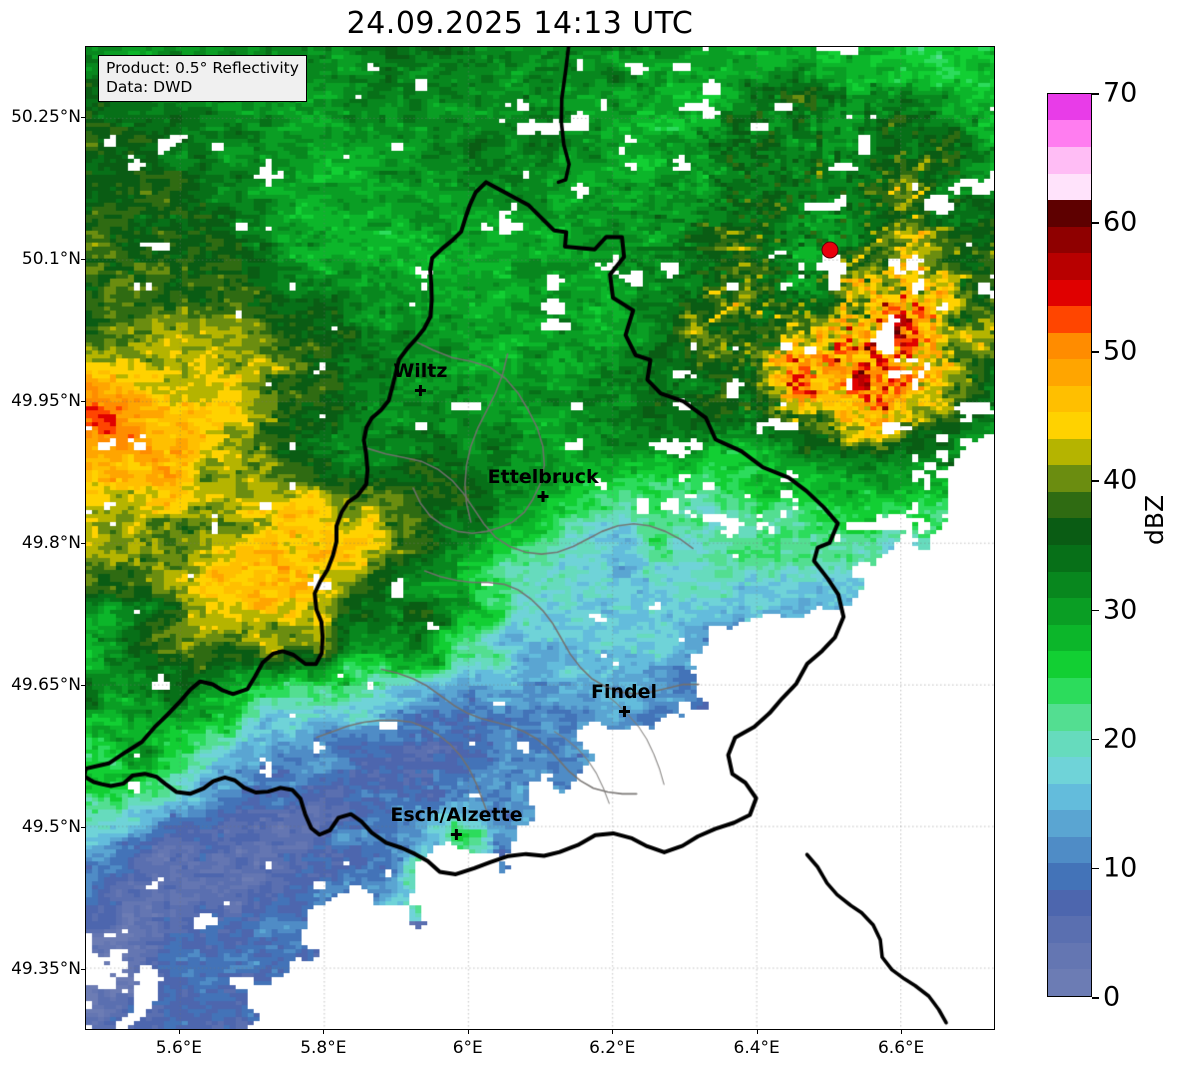 Image resolution: width=1184 pixels, height=1081 pixels. What do you see at coordinates (202, 78) in the screenshot?
I see `product-info-box: Product: 0.5° Reflectivity Data: DWD` at bounding box center [202, 78].